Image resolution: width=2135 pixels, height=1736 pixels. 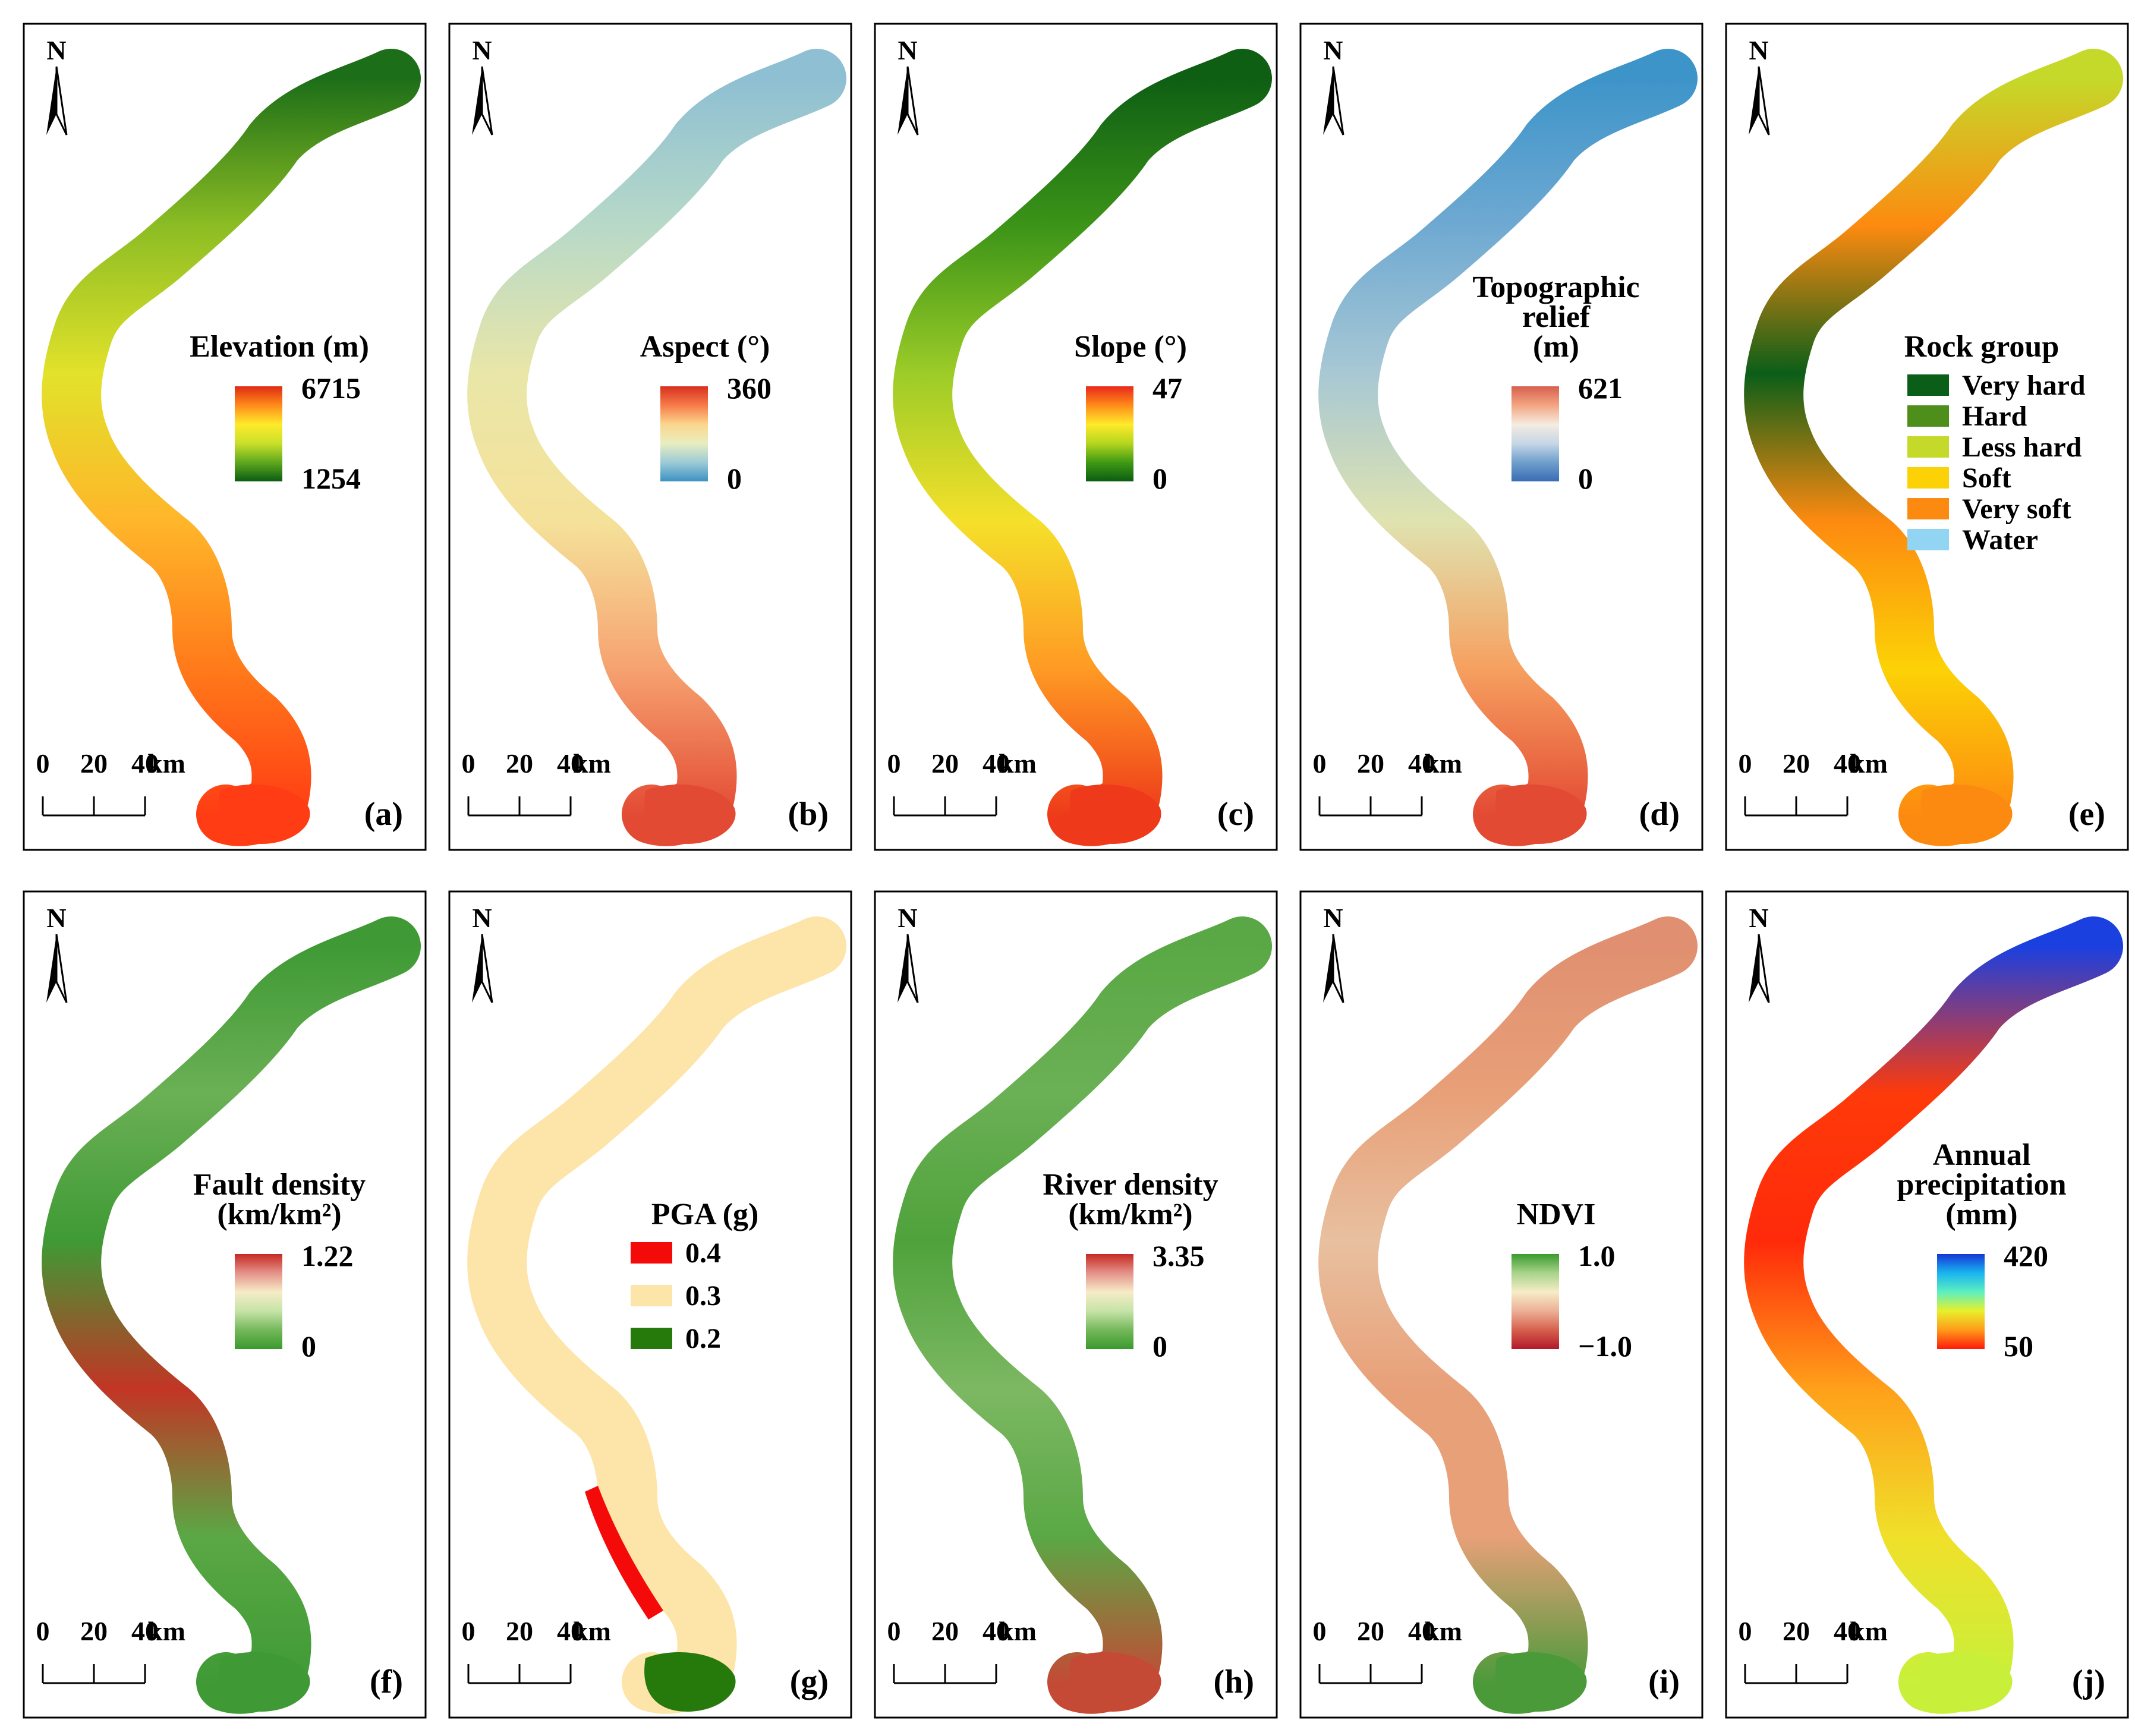 I want to click on legend: Elevation (m) 6715 1254, so click(x=279, y=412).